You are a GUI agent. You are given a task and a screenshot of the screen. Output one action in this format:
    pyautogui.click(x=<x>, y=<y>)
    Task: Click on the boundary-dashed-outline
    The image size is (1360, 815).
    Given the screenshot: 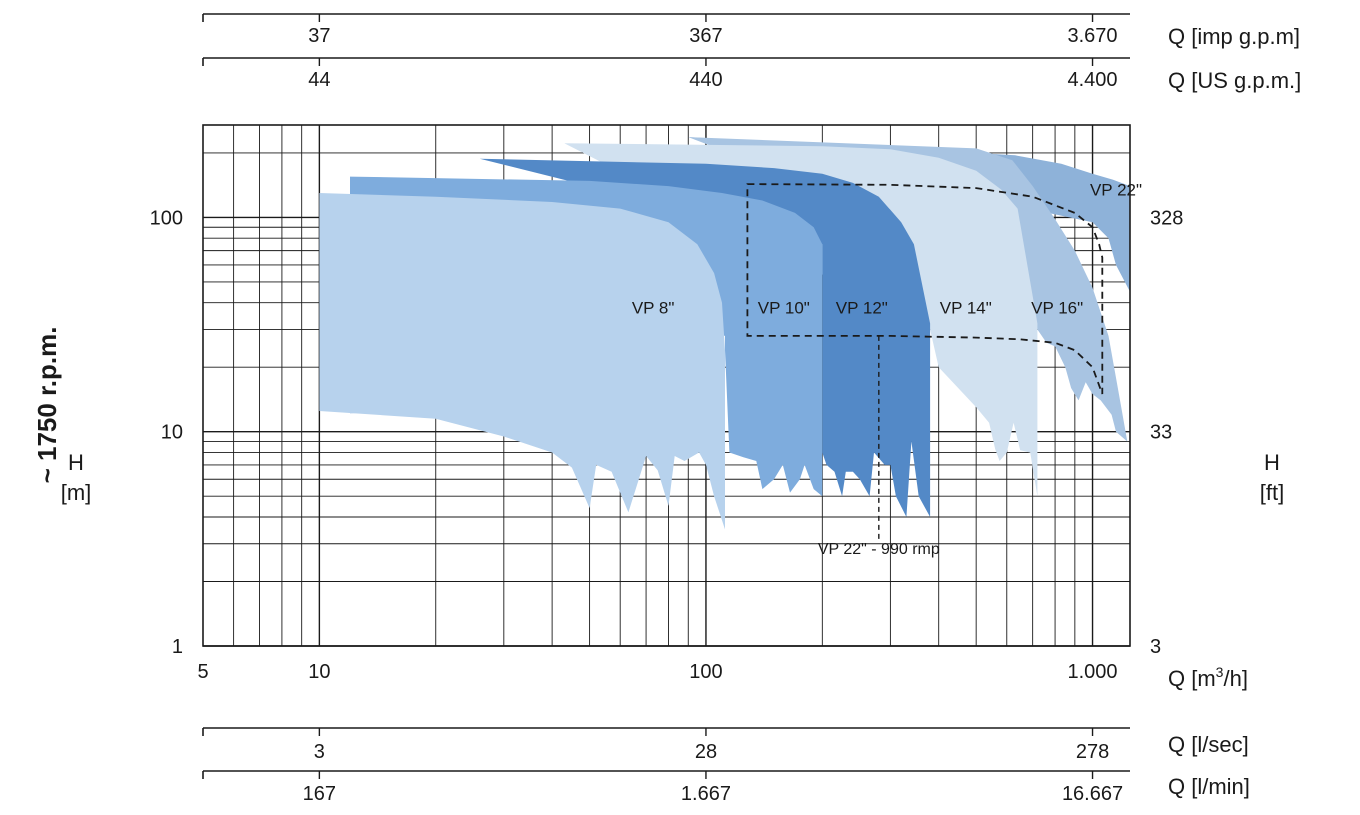 What is the action you would take?
    pyautogui.click(x=925, y=289)
    